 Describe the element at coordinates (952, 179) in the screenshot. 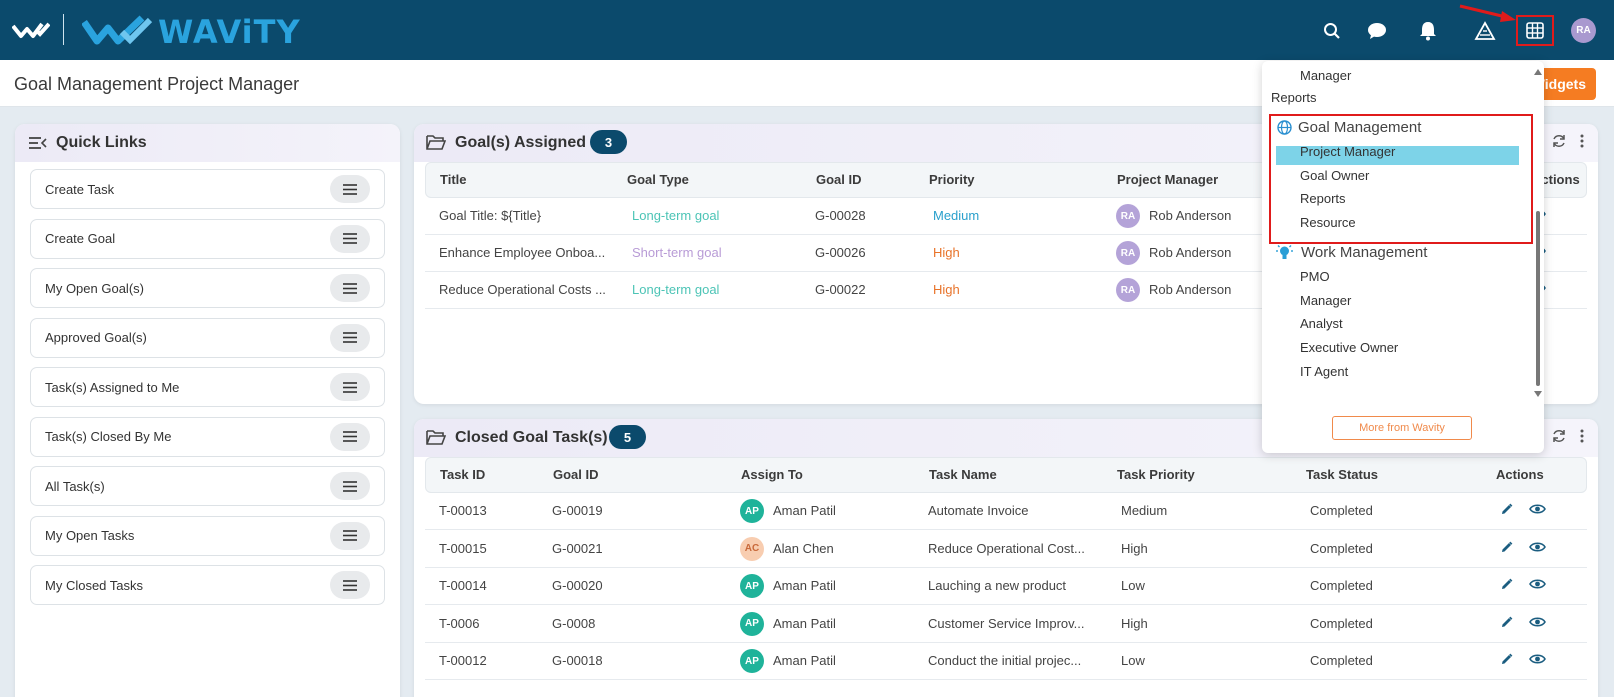

I see `col-priority: Priority` at that location.